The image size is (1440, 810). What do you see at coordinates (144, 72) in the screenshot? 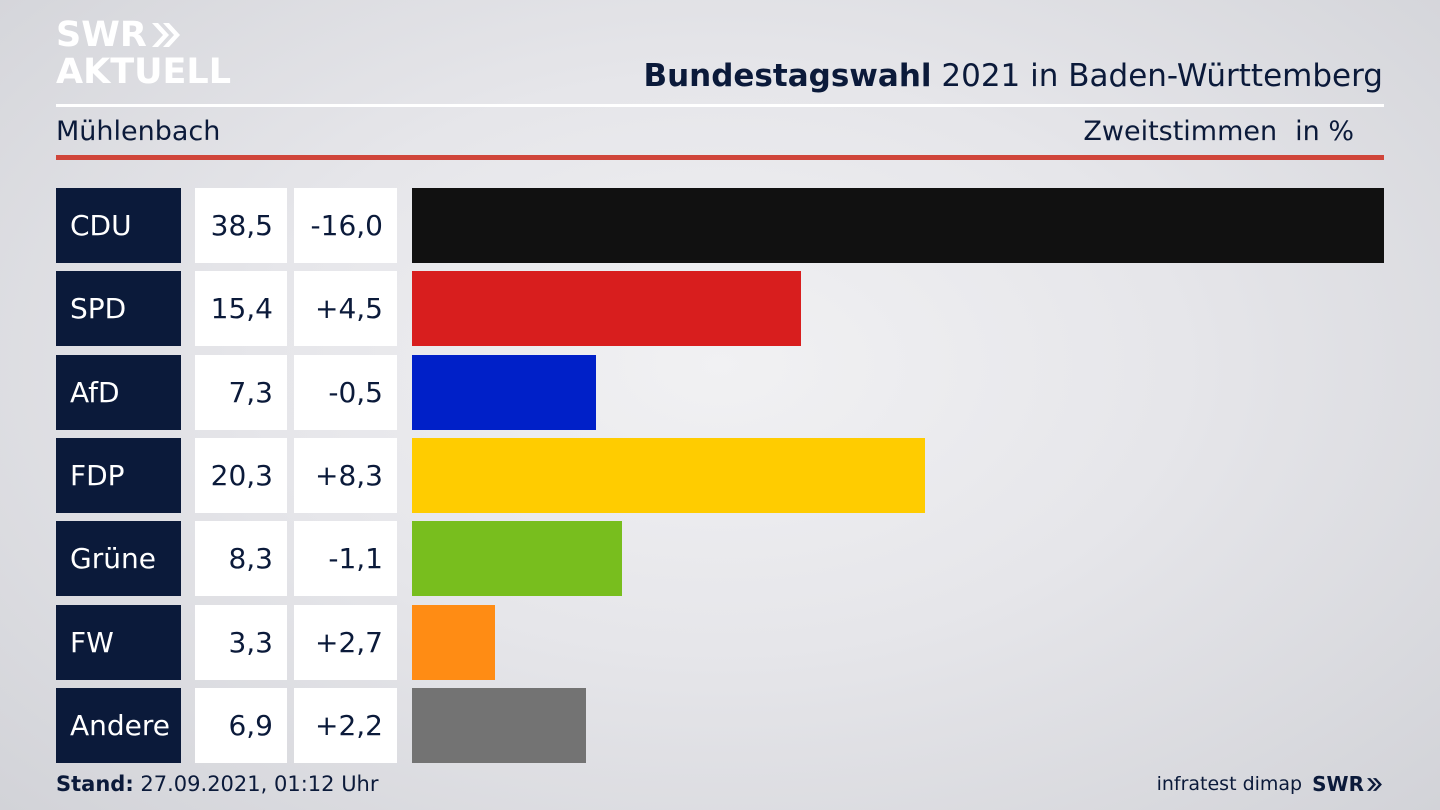
I see `logo-aktuell-text: AKTUELL` at bounding box center [144, 72].